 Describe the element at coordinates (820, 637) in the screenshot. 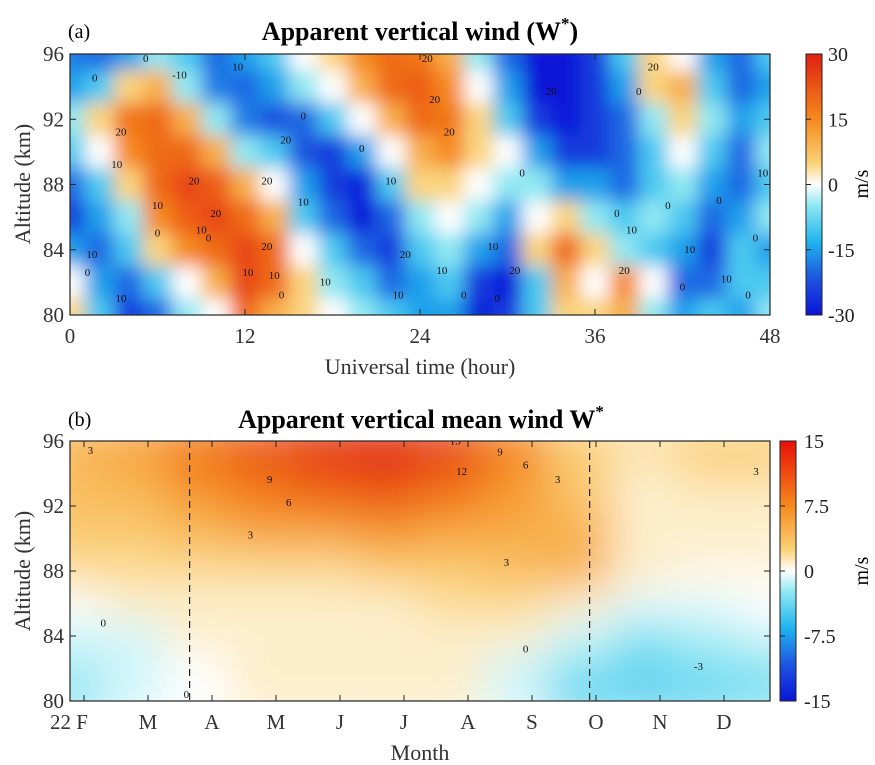

I see `colorbar-tick-label: -7.5` at that location.